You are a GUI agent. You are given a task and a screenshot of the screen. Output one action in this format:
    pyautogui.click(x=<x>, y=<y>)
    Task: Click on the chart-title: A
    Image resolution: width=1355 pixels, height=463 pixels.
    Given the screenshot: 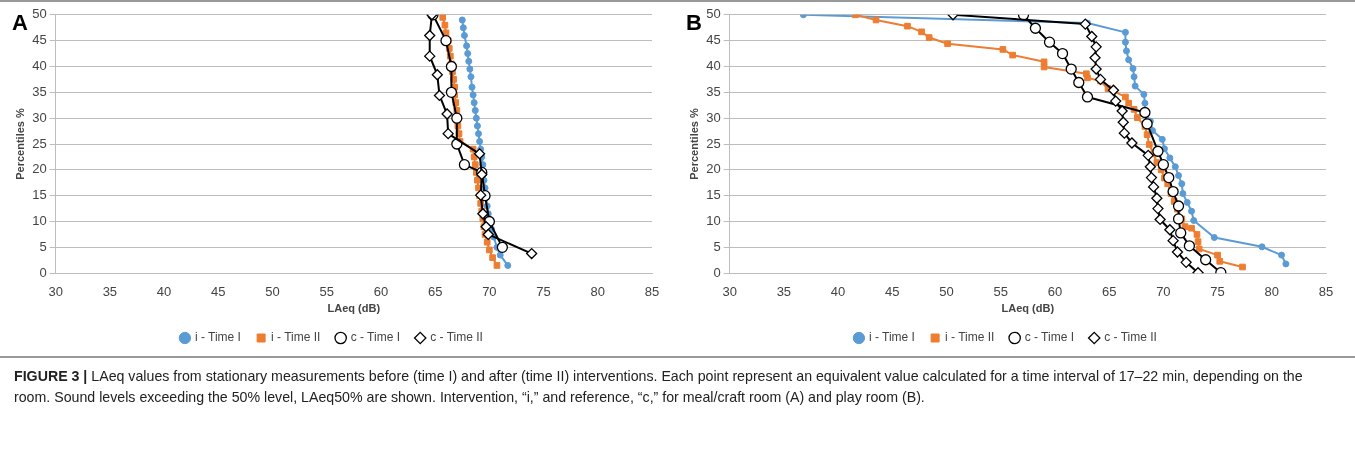 What is the action you would take?
    pyautogui.click(x=20, y=22)
    